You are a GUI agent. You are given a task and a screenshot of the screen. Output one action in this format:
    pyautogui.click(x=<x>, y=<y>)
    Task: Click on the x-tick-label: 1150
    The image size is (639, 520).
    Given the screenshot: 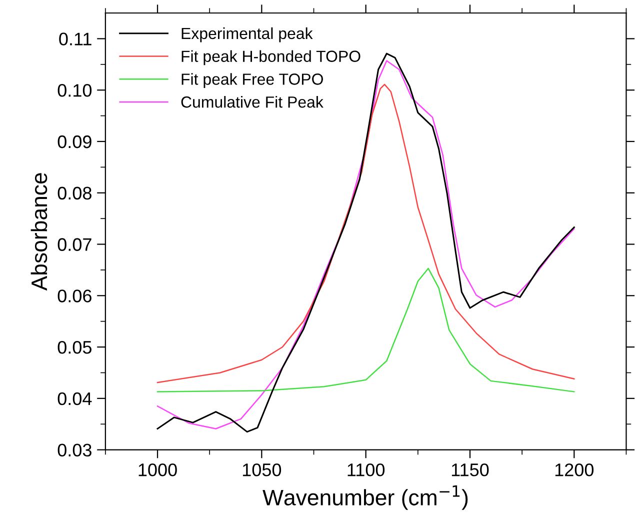 What is the action you would take?
    pyautogui.click(x=470, y=469)
    